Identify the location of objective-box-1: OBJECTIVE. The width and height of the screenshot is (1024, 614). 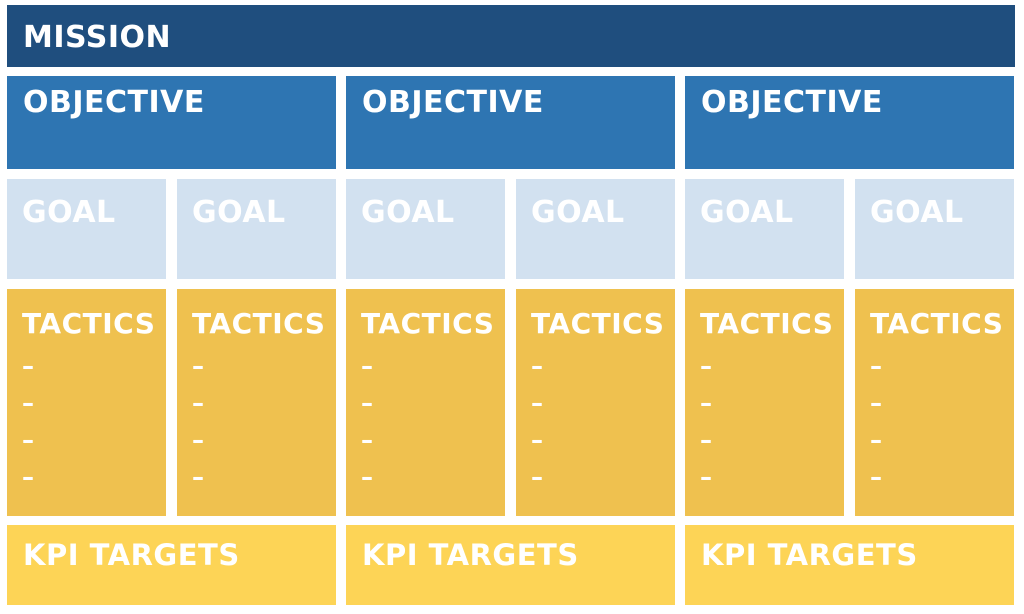
(171, 122).